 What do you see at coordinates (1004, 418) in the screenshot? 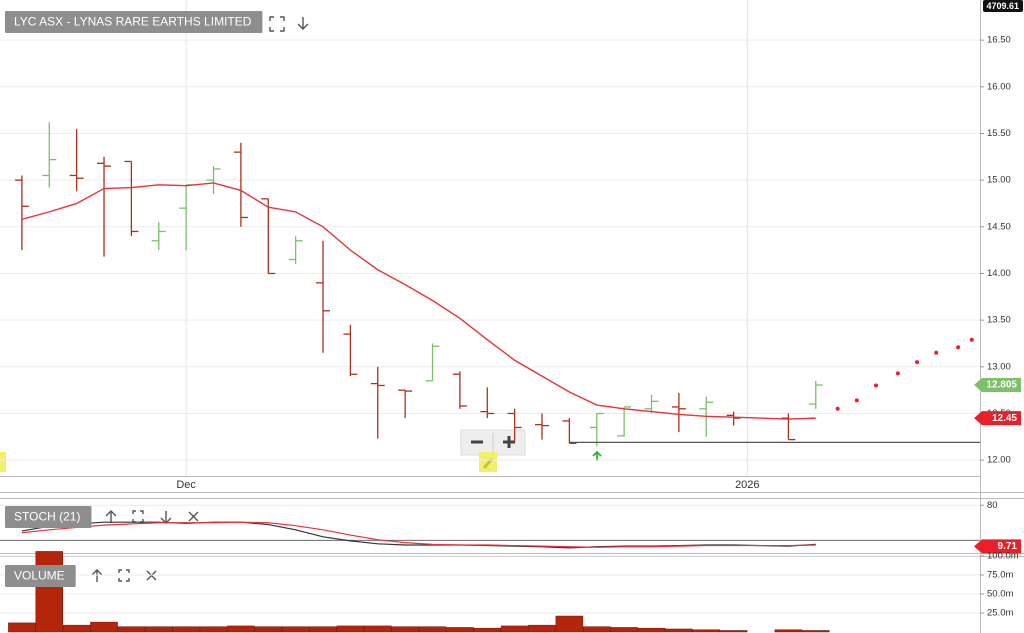
I see `price-badge-label: 12.45` at bounding box center [1004, 418].